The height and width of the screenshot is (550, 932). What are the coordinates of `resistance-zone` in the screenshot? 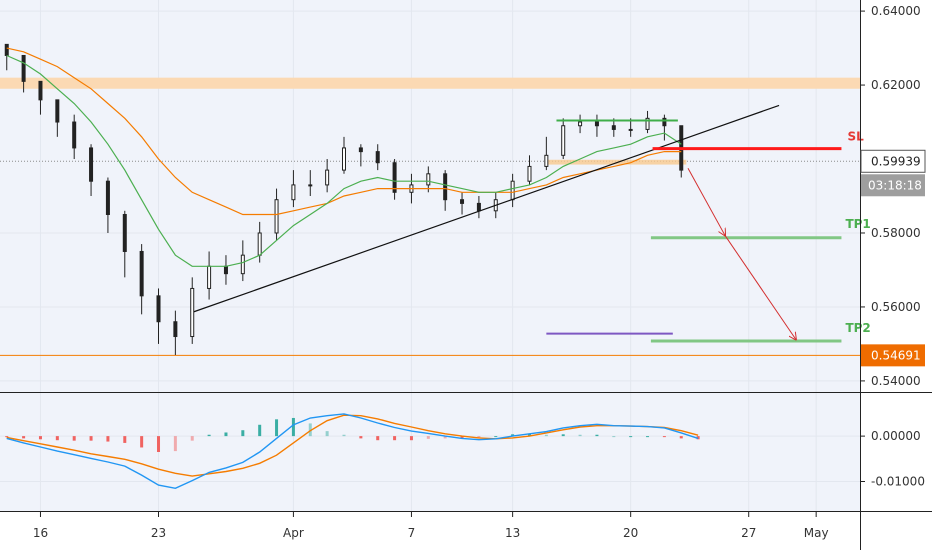 It's located at (430, 83).